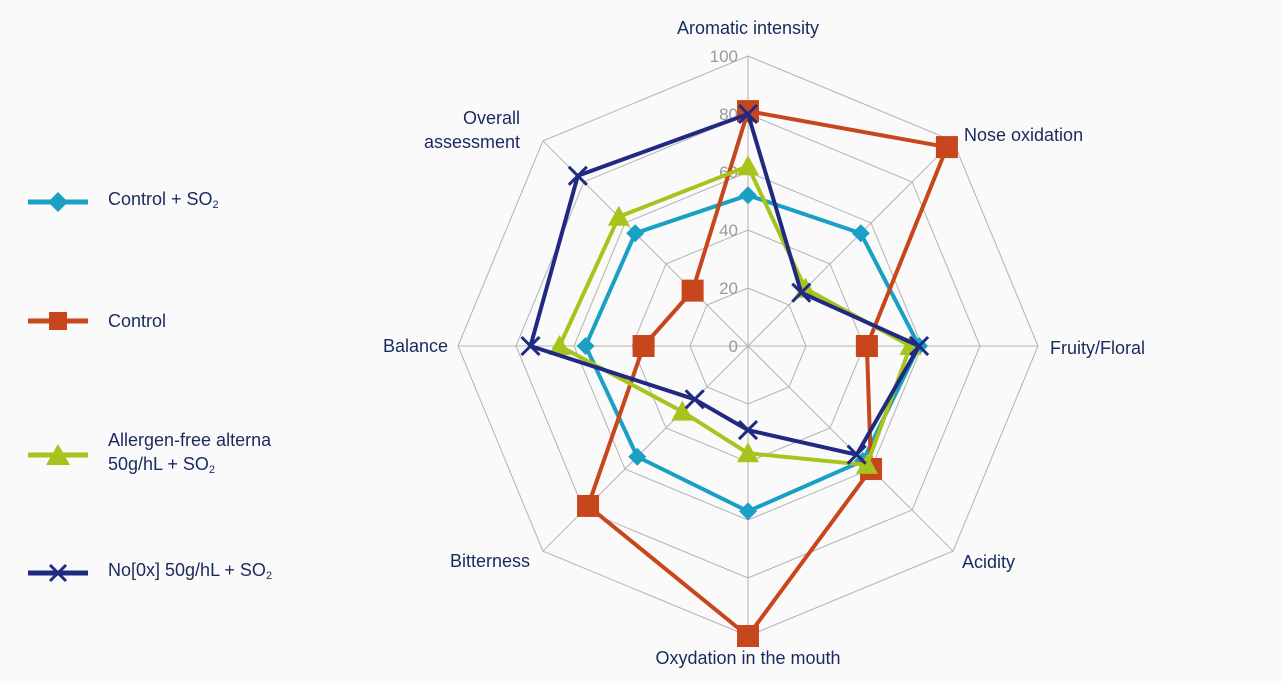 Image resolution: width=1281 pixels, height=683 pixels. What do you see at coordinates (728, 230) in the screenshot?
I see `tick-label-40: 40` at bounding box center [728, 230].